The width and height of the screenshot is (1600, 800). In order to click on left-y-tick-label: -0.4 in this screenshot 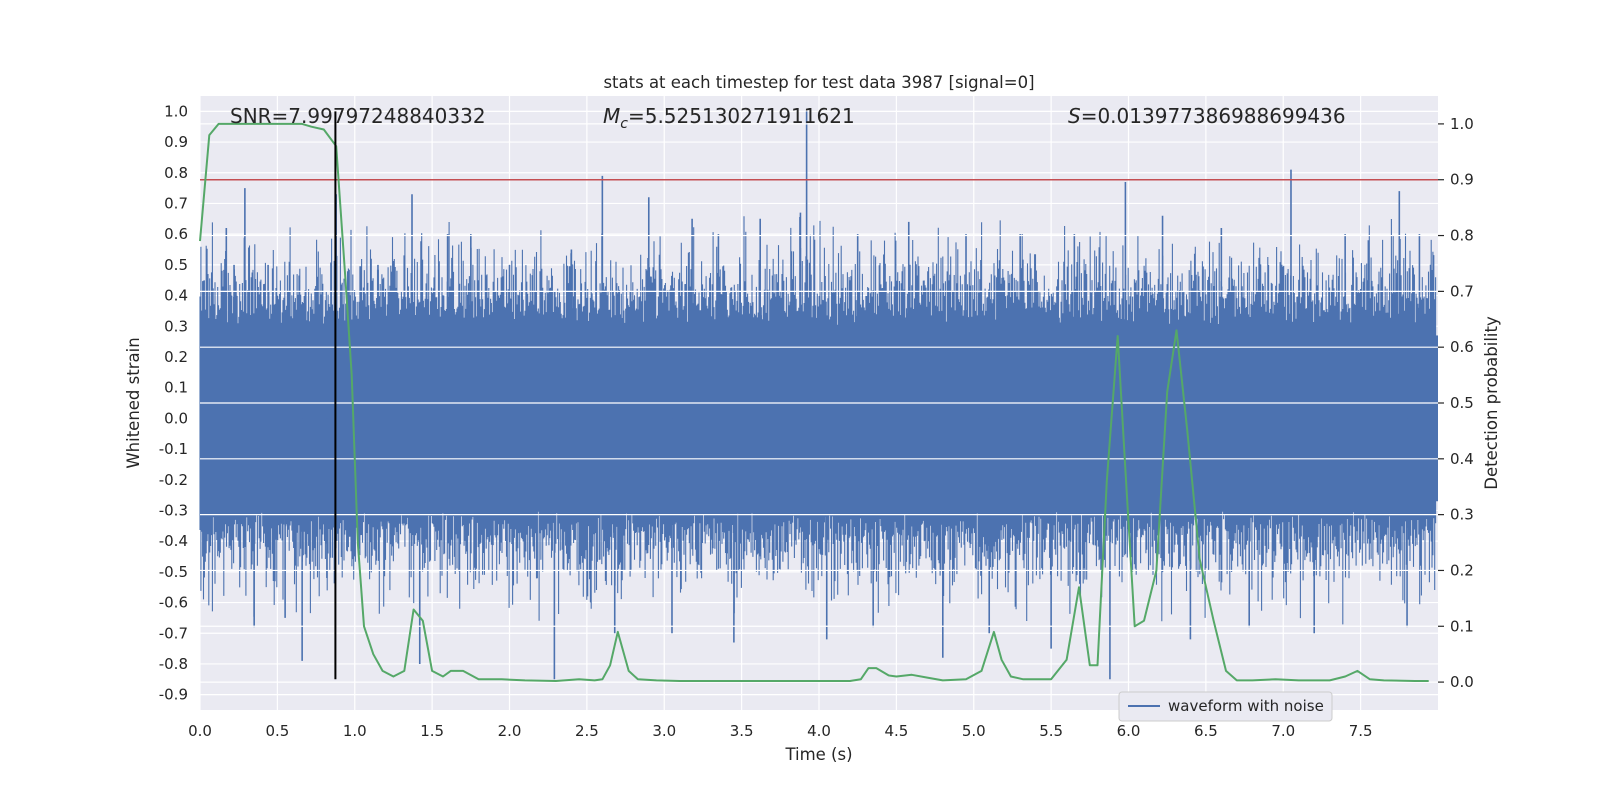, I will do `click(173, 541)`.